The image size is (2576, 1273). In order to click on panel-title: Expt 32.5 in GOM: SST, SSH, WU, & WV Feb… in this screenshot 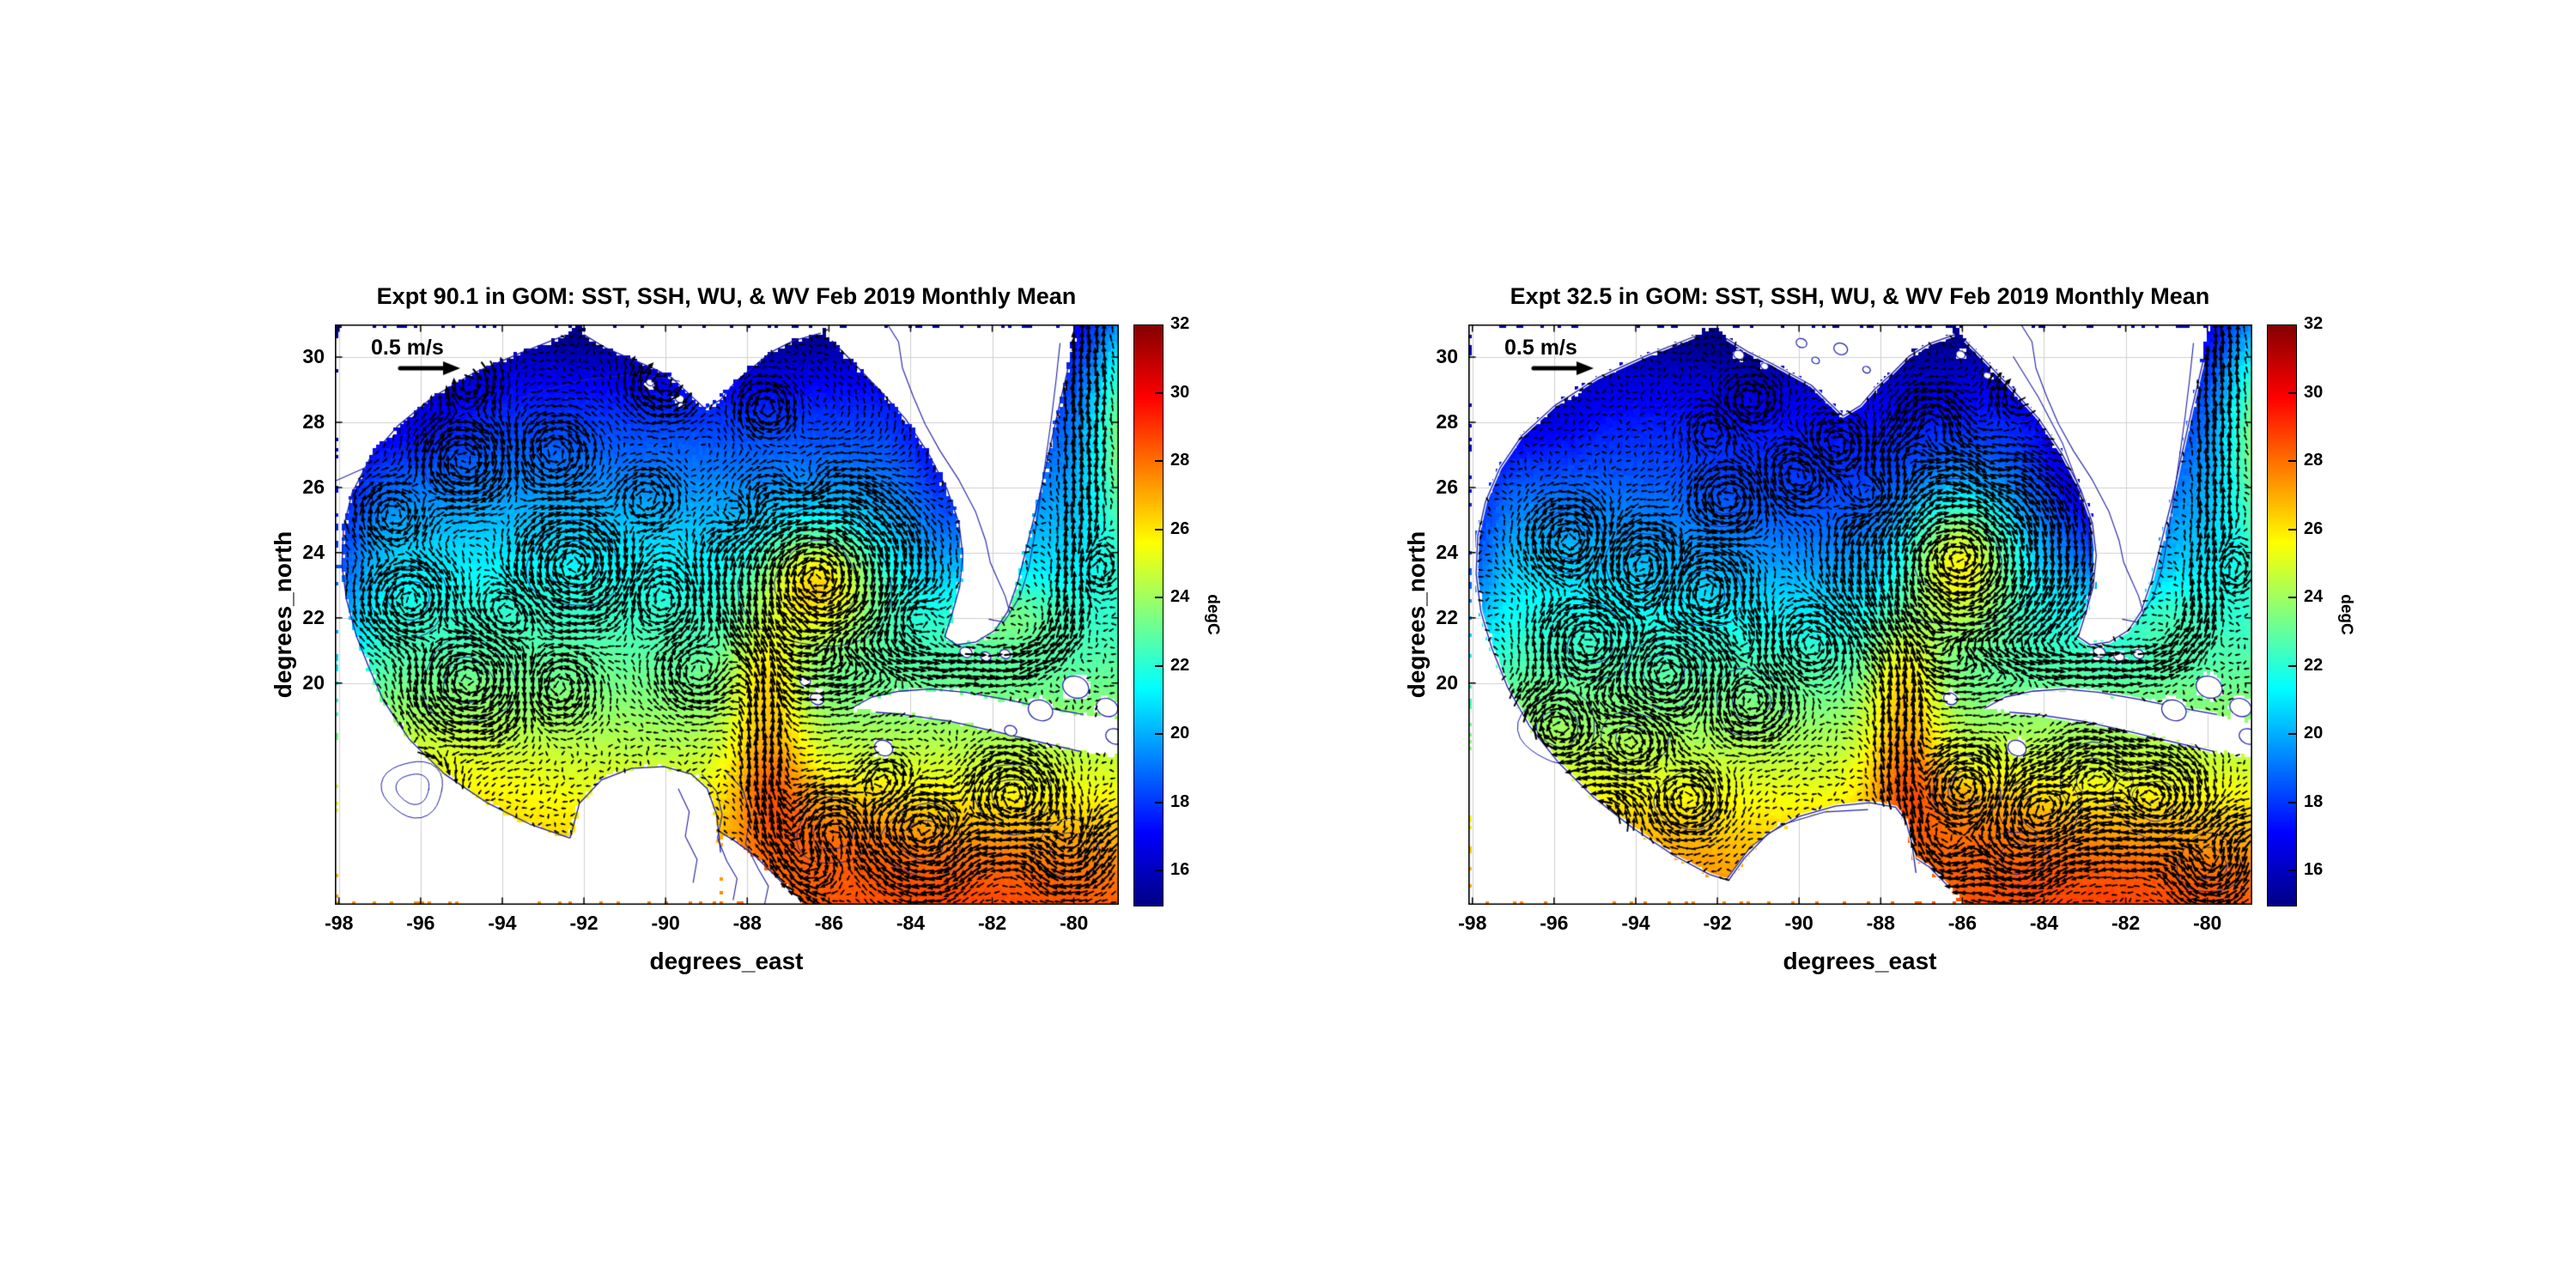, I will do `click(1860, 296)`.